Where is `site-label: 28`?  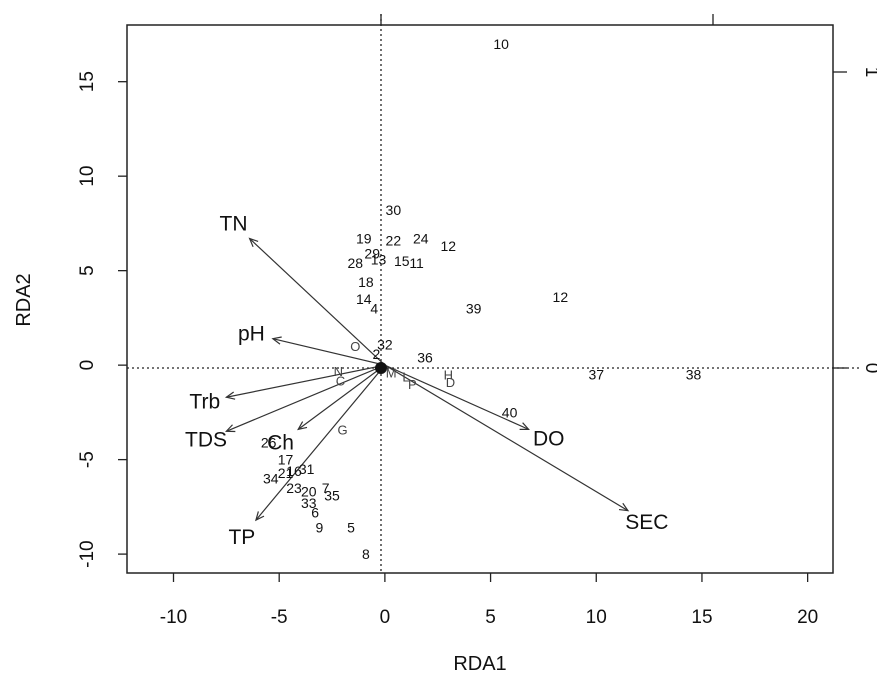 site-label: 28 is located at coordinates (355, 263).